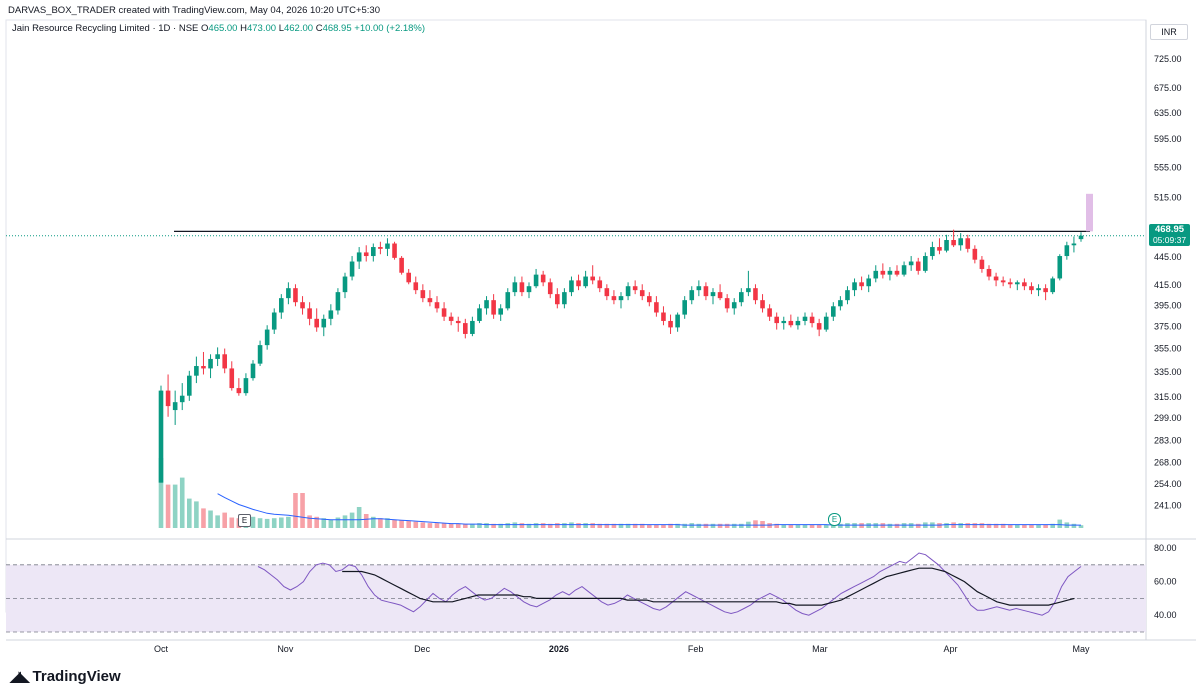  I want to click on price-tick-label: 299.00, so click(1168, 418).